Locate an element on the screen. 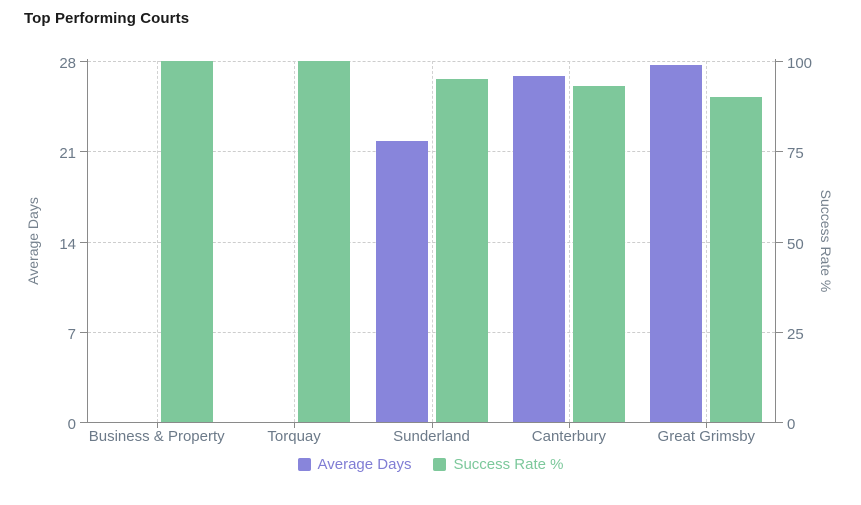 This screenshot has height=505, width=861. bar-average-days-canterbury is located at coordinates (538, 249).